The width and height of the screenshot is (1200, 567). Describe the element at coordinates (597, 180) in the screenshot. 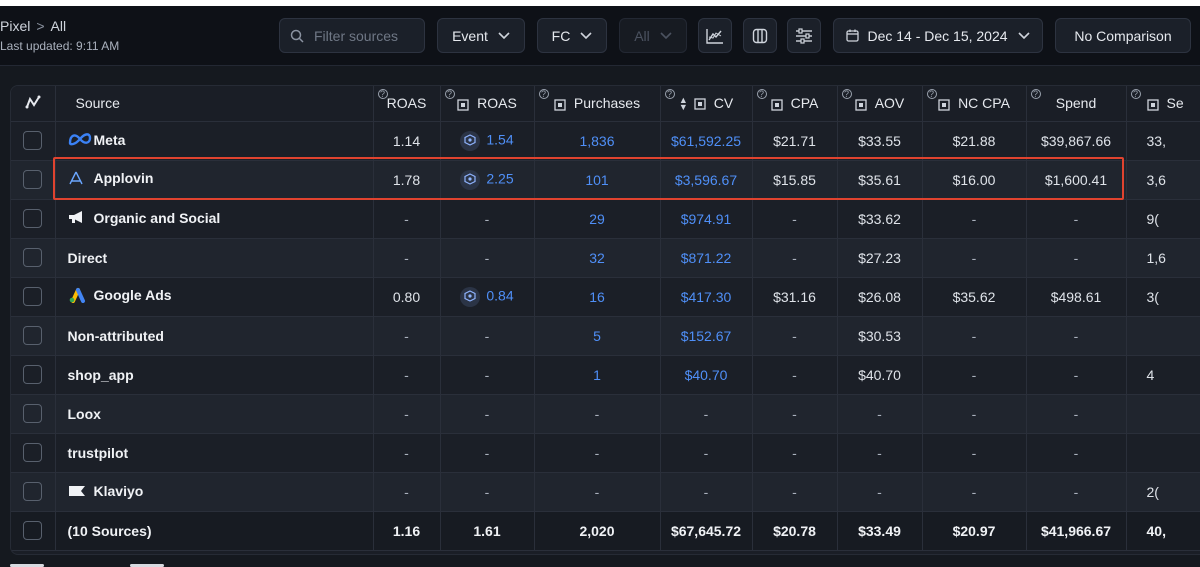

I see `purchases-cell: 101` at that location.